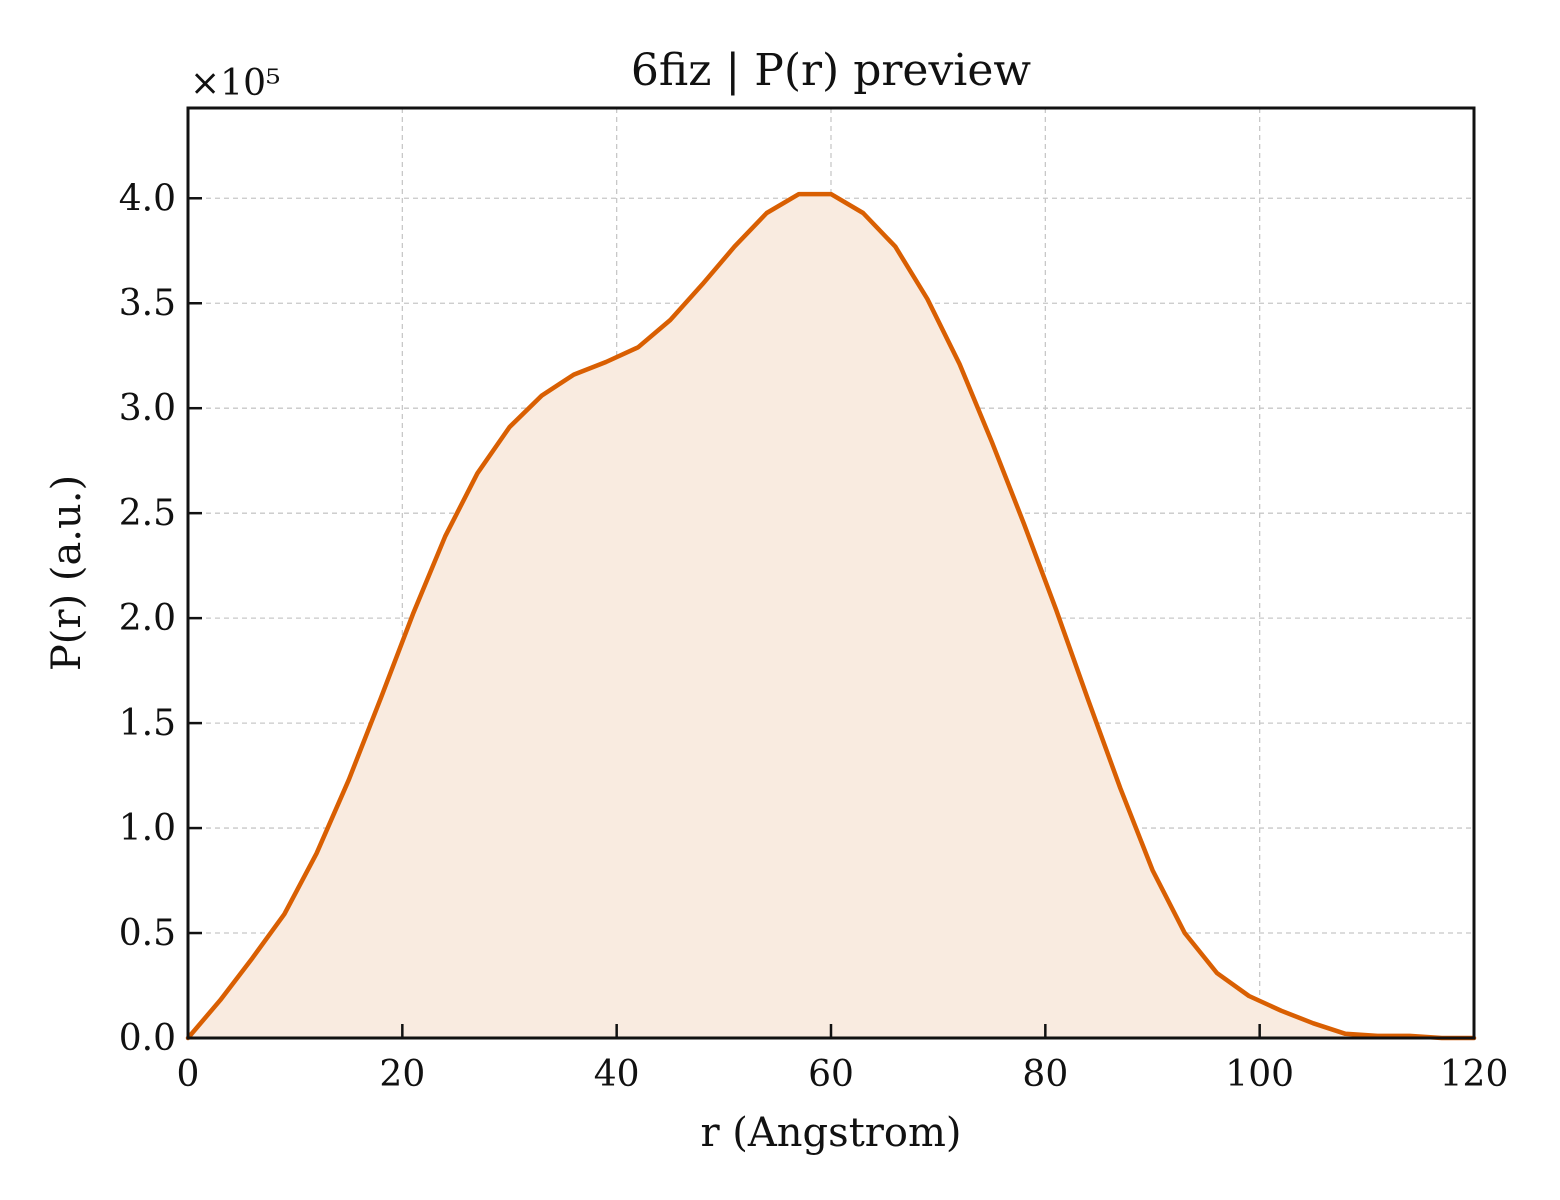 This screenshot has height=1200, width=1560. Describe the element at coordinates (402, 1074) in the screenshot. I see `x-tick-label: 20` at that location.